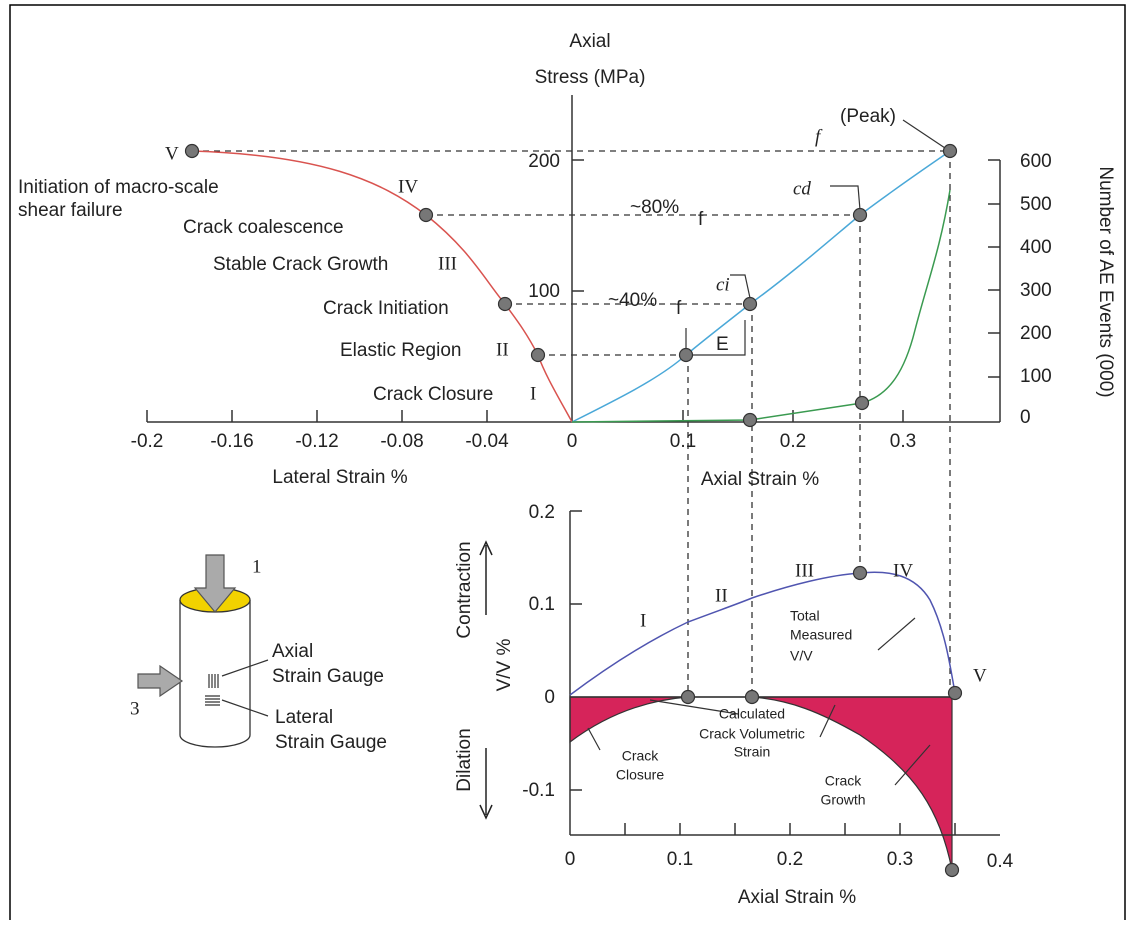 This screenshot has height=926, width=1135. Describe the element at coordinates (231, 441) in the screenshot. I see `tick-label: -0.16` at that location.